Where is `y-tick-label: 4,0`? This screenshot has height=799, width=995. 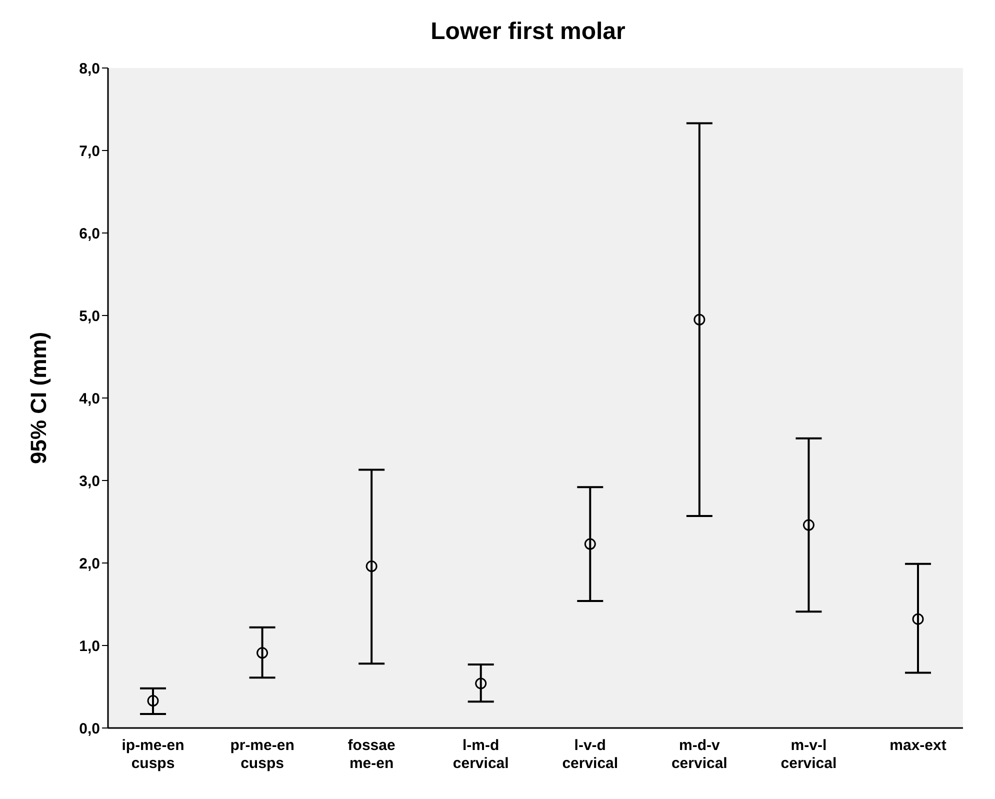
y-tick-label: 4,0 is located at coordinates (89, 399).